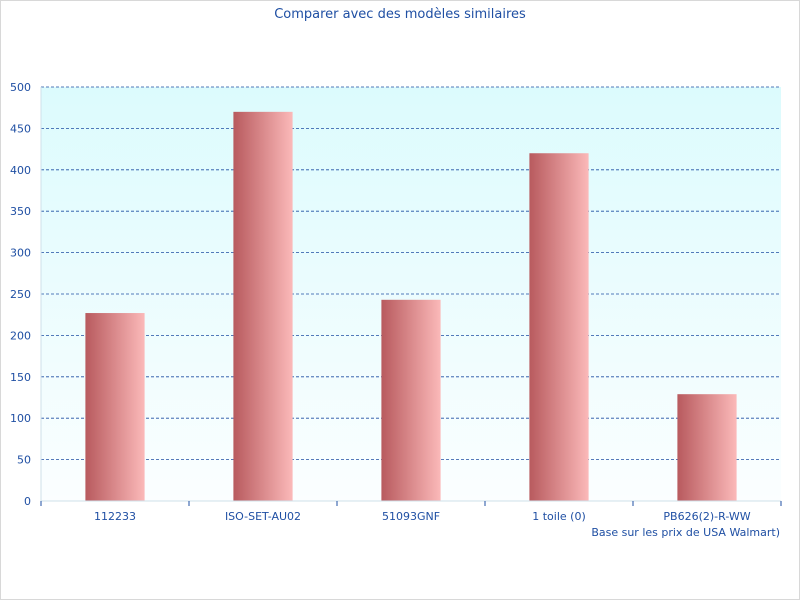 This screenshot has height=601, width=800. What do you see at coordinates (20, 253) in the screenshot?
I see `y-tick-label: 300` at bounding box center [20, 253].